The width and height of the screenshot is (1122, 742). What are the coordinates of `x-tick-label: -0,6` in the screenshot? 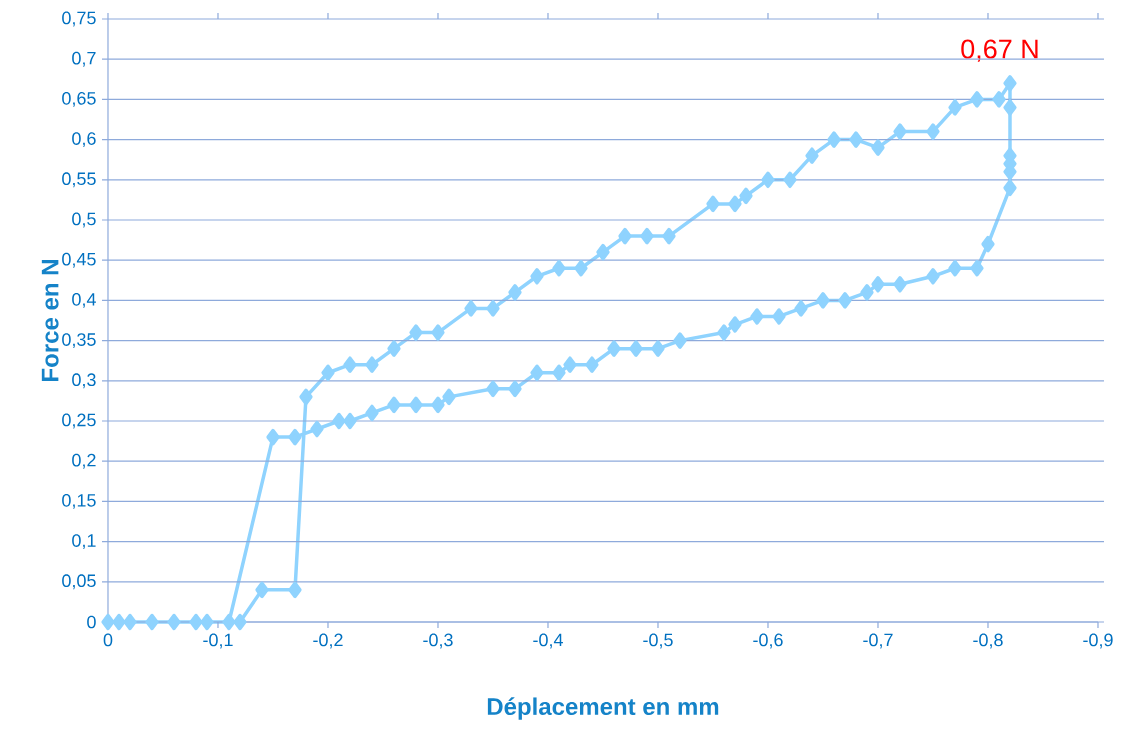 It's located at (768, 641).